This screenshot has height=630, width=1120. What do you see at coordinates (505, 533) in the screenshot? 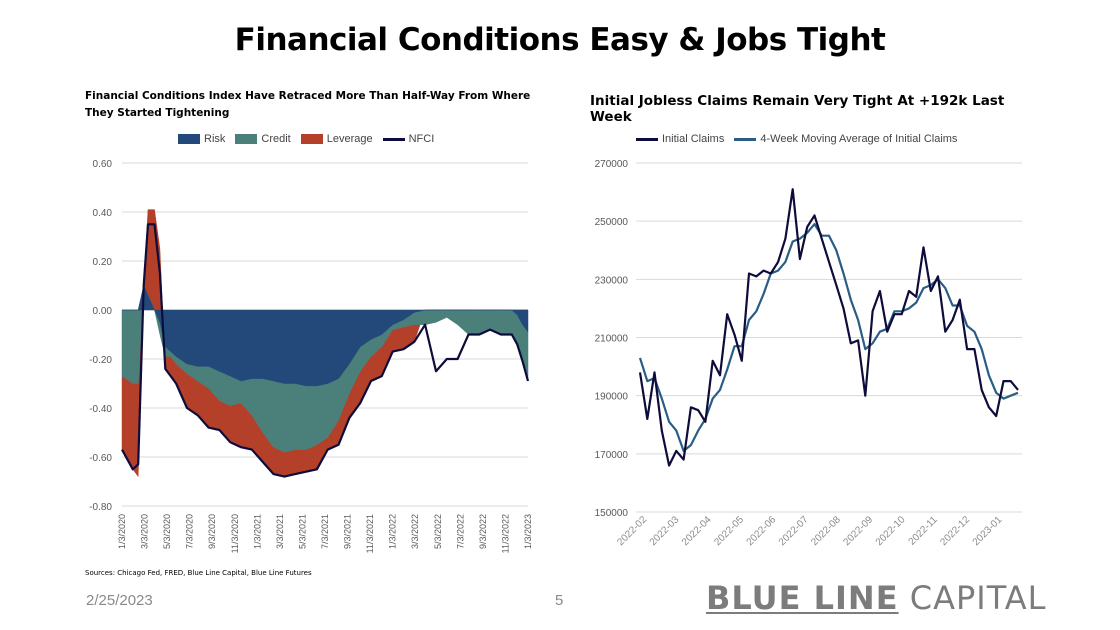
I see `nfci-x-tick-label: 11/3/2022` at bounding box center [505, 533].